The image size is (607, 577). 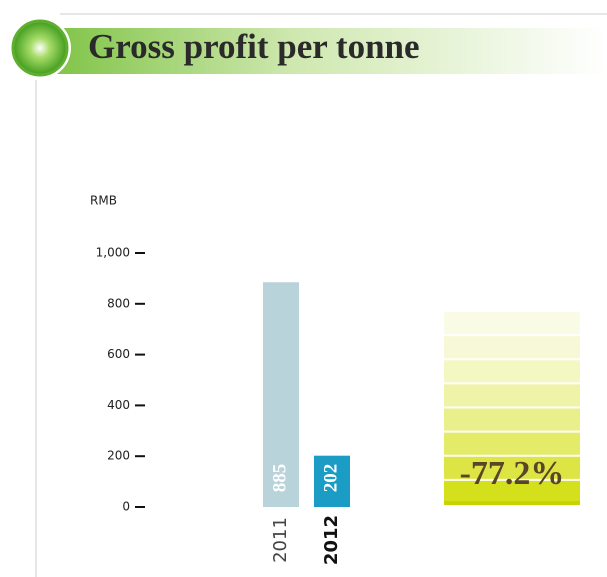 I want to click on x-tick-label: 2012, so click(x=331, y=540).